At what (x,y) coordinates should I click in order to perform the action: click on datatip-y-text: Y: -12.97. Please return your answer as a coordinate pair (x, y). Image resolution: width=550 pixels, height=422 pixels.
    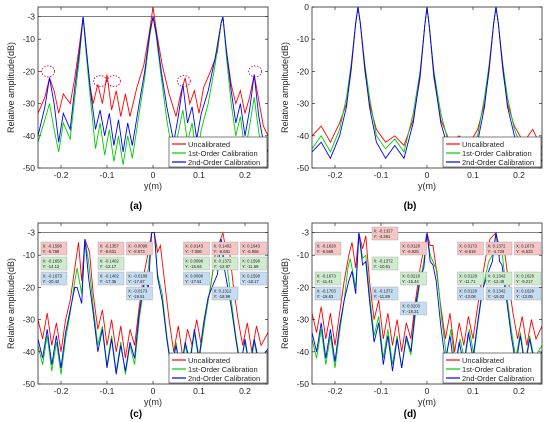
    Looking at the image, I should click on (222, 266).